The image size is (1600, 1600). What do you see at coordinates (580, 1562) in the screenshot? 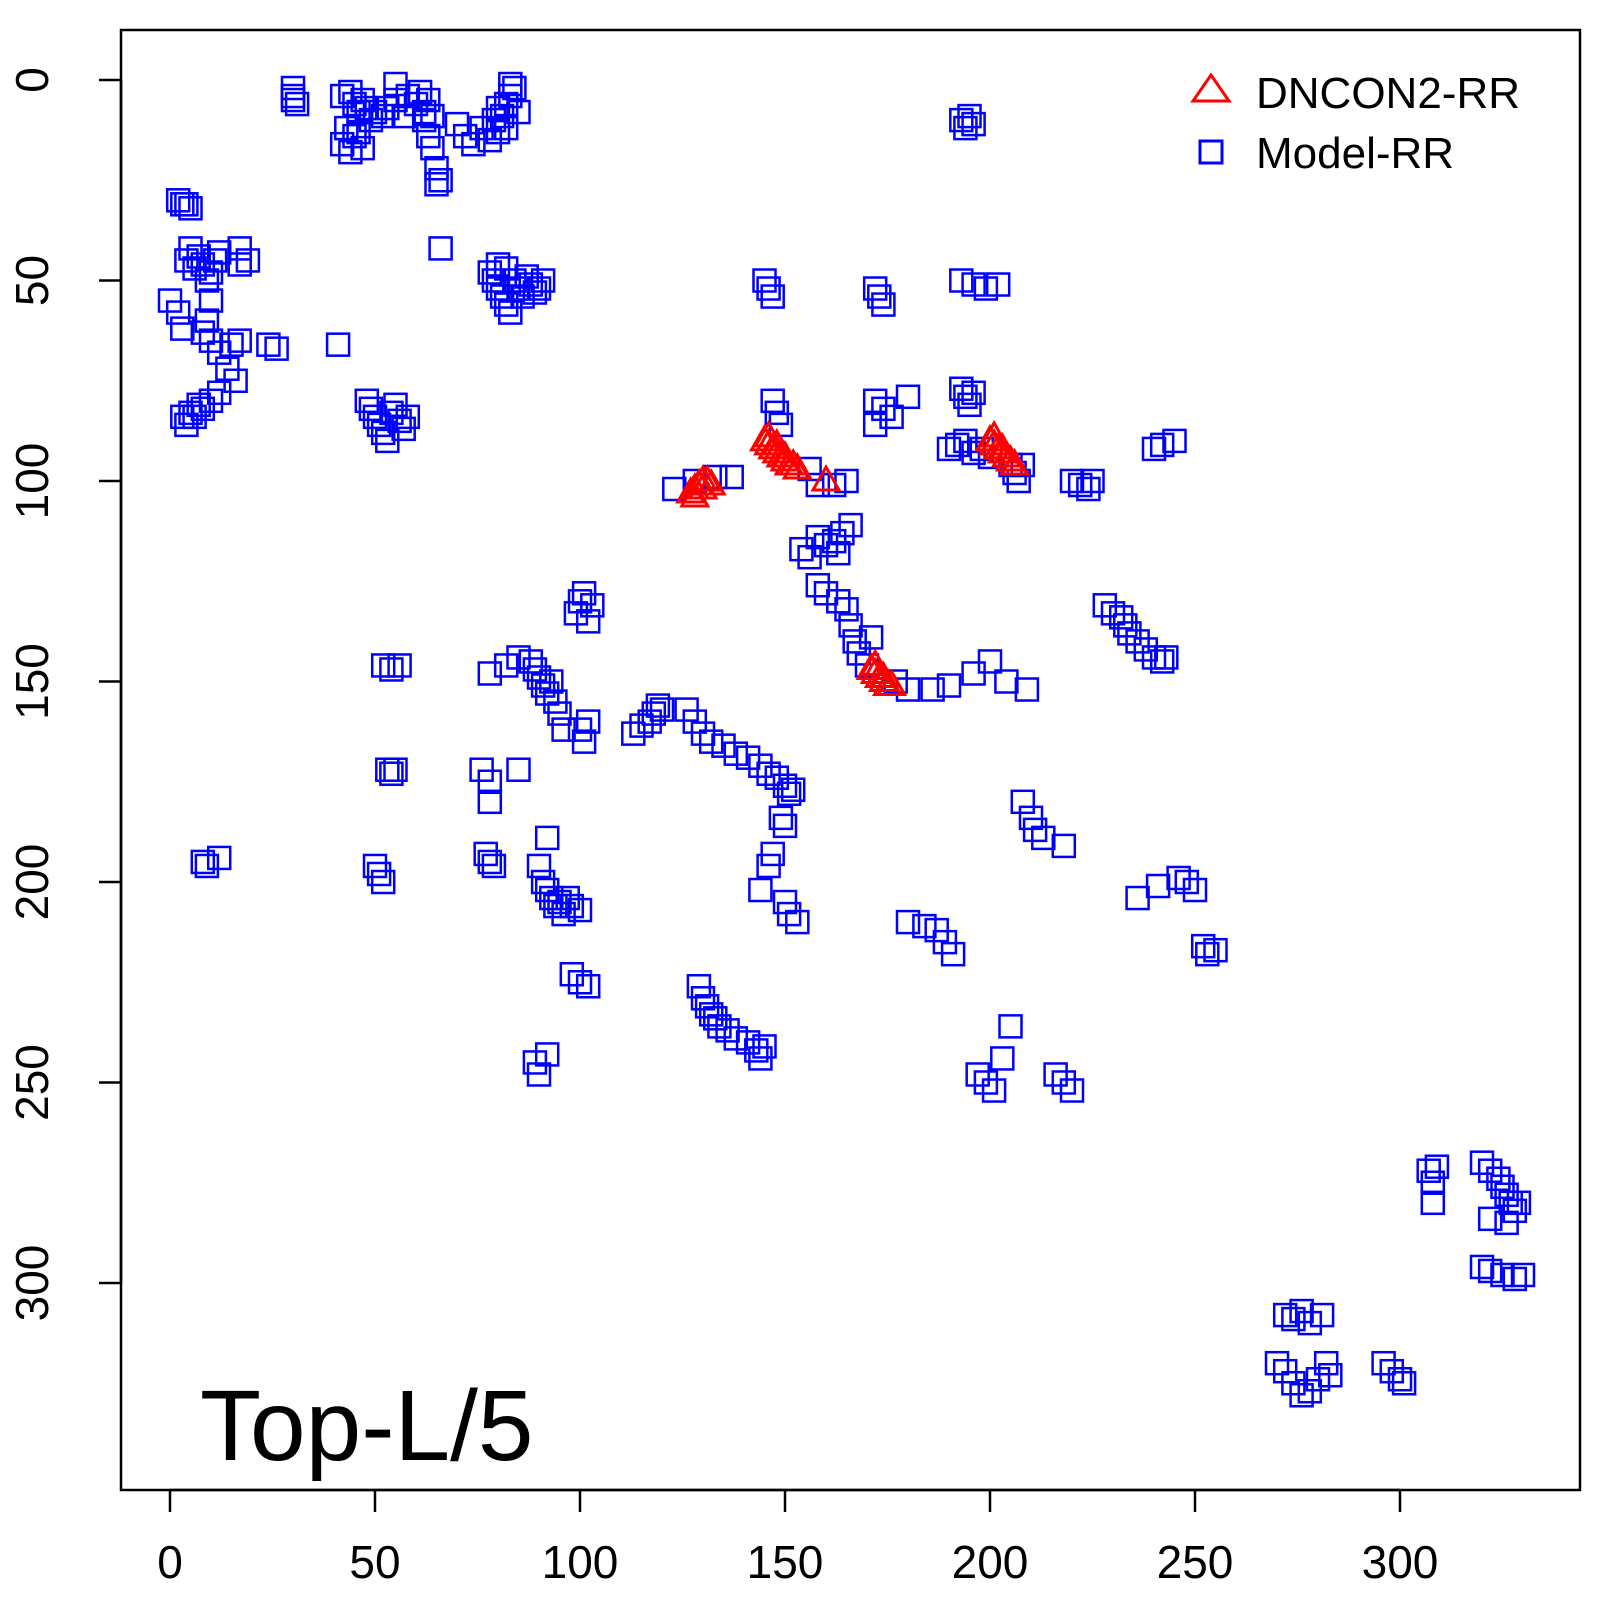
I see `x-tick-label: 100` at bounding box center [580, 1562].